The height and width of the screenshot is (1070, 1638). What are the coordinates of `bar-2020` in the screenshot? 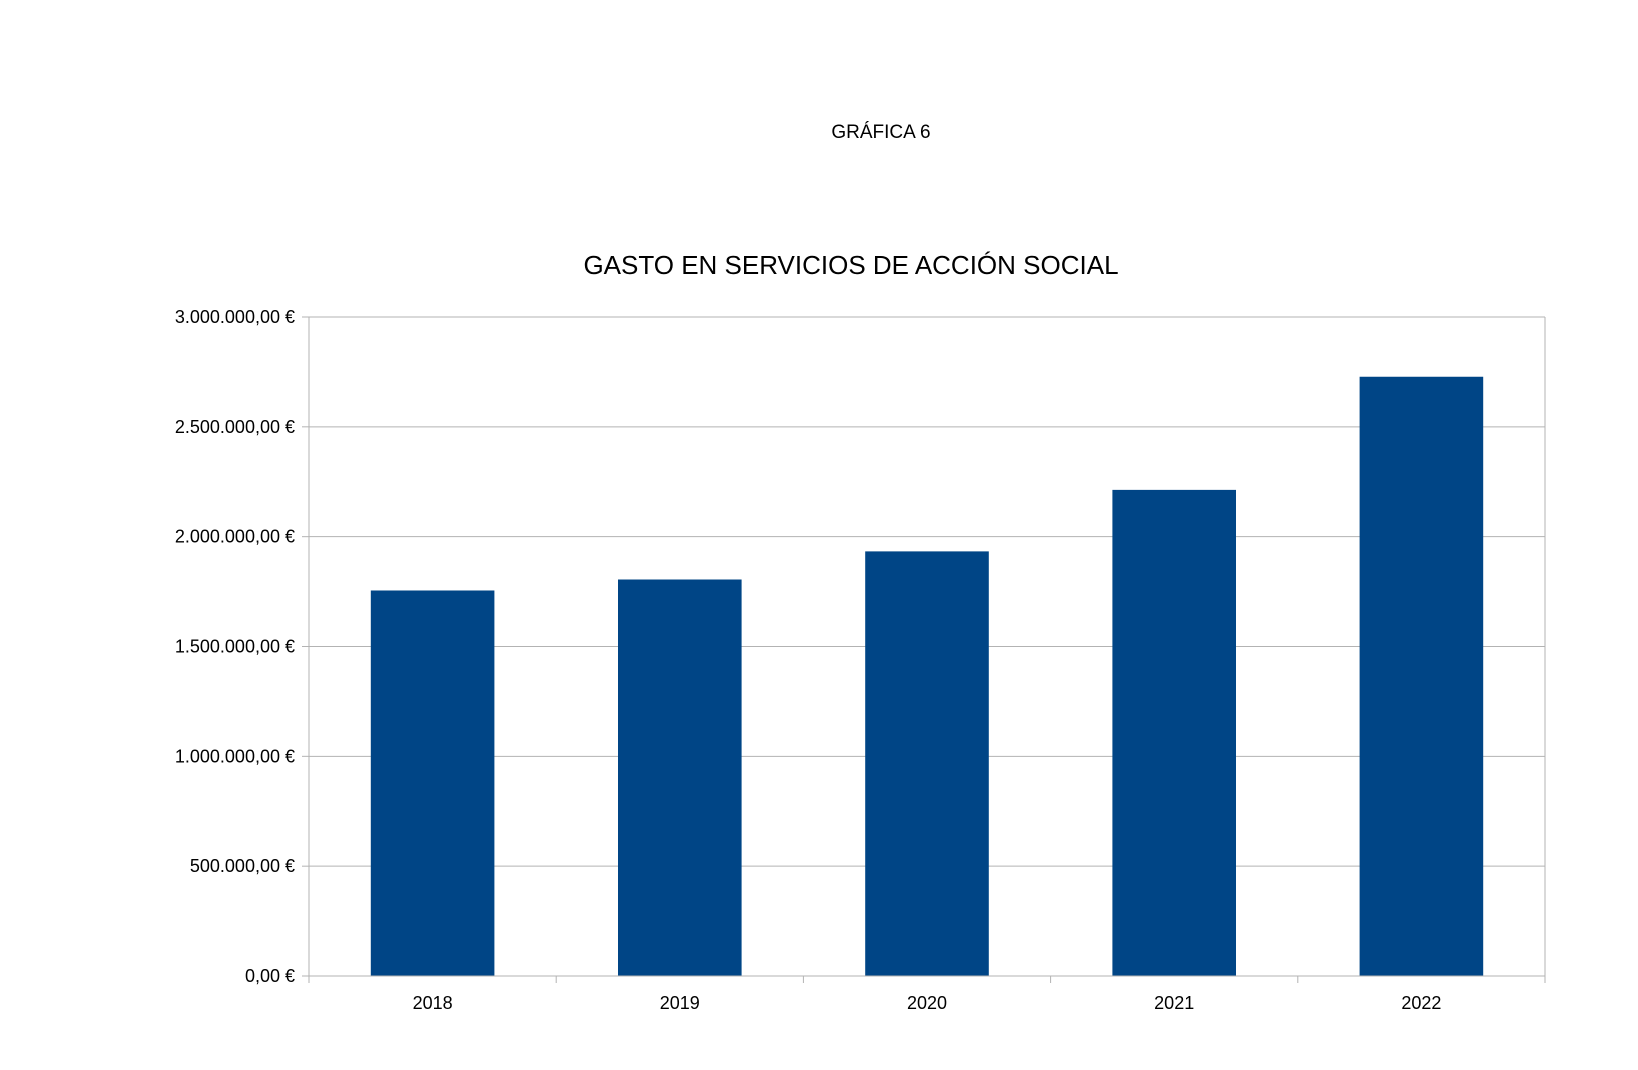 It's located at (927, 763).